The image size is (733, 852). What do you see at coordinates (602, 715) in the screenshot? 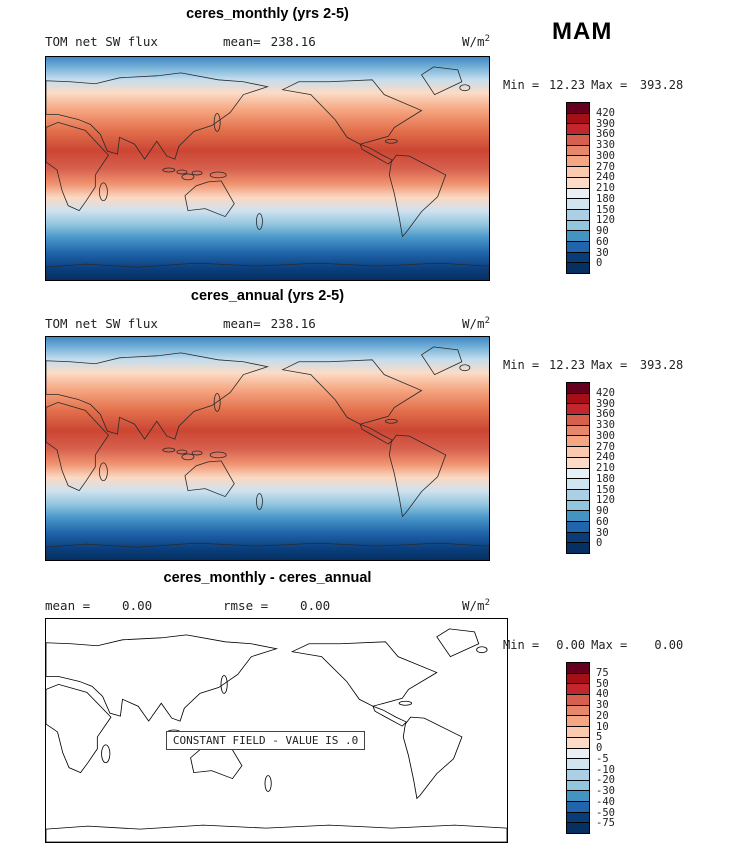
I see `colorbar-tick-label: 20` at bounding box center [602, 715].